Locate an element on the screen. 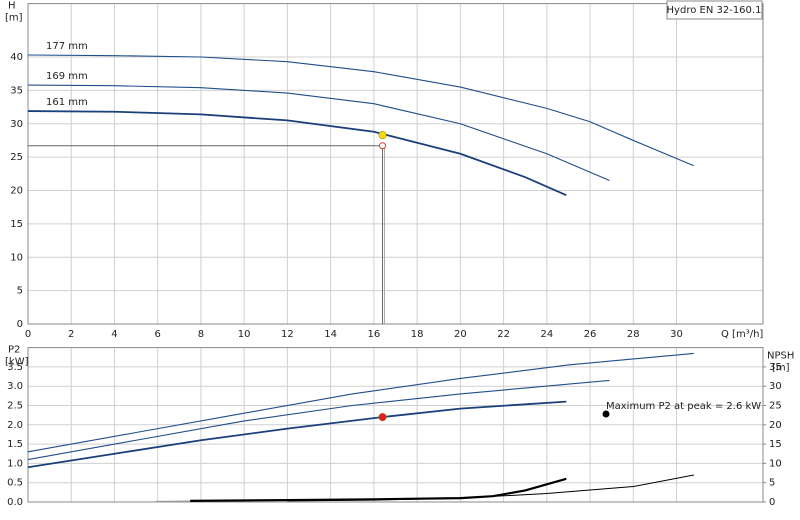 This screenshot has width=800, height=520. y2-tick-label: 0 is located at coordinates (772, 502).